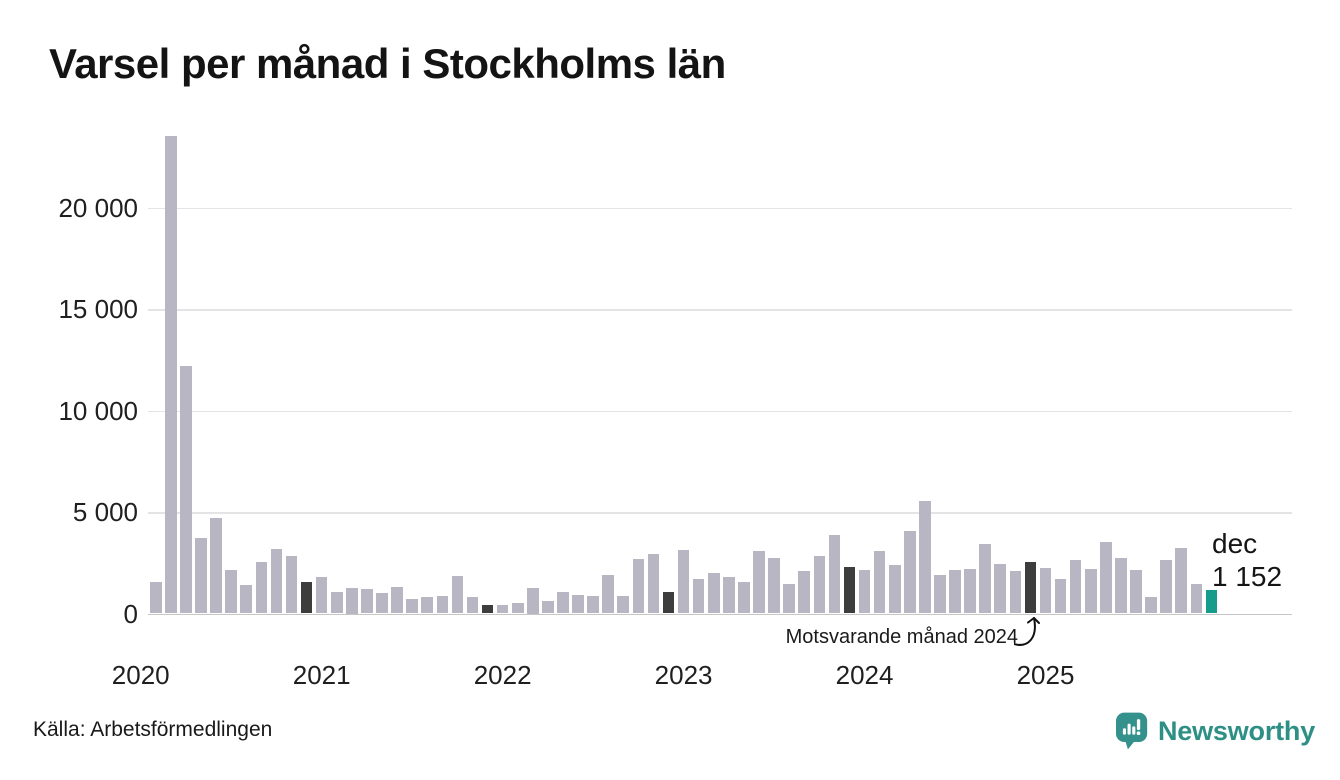  What do you see at coordinates (1247, 576) in the screenshot?
I see `current-value: 1 152` at bounding box center [1247, 576].